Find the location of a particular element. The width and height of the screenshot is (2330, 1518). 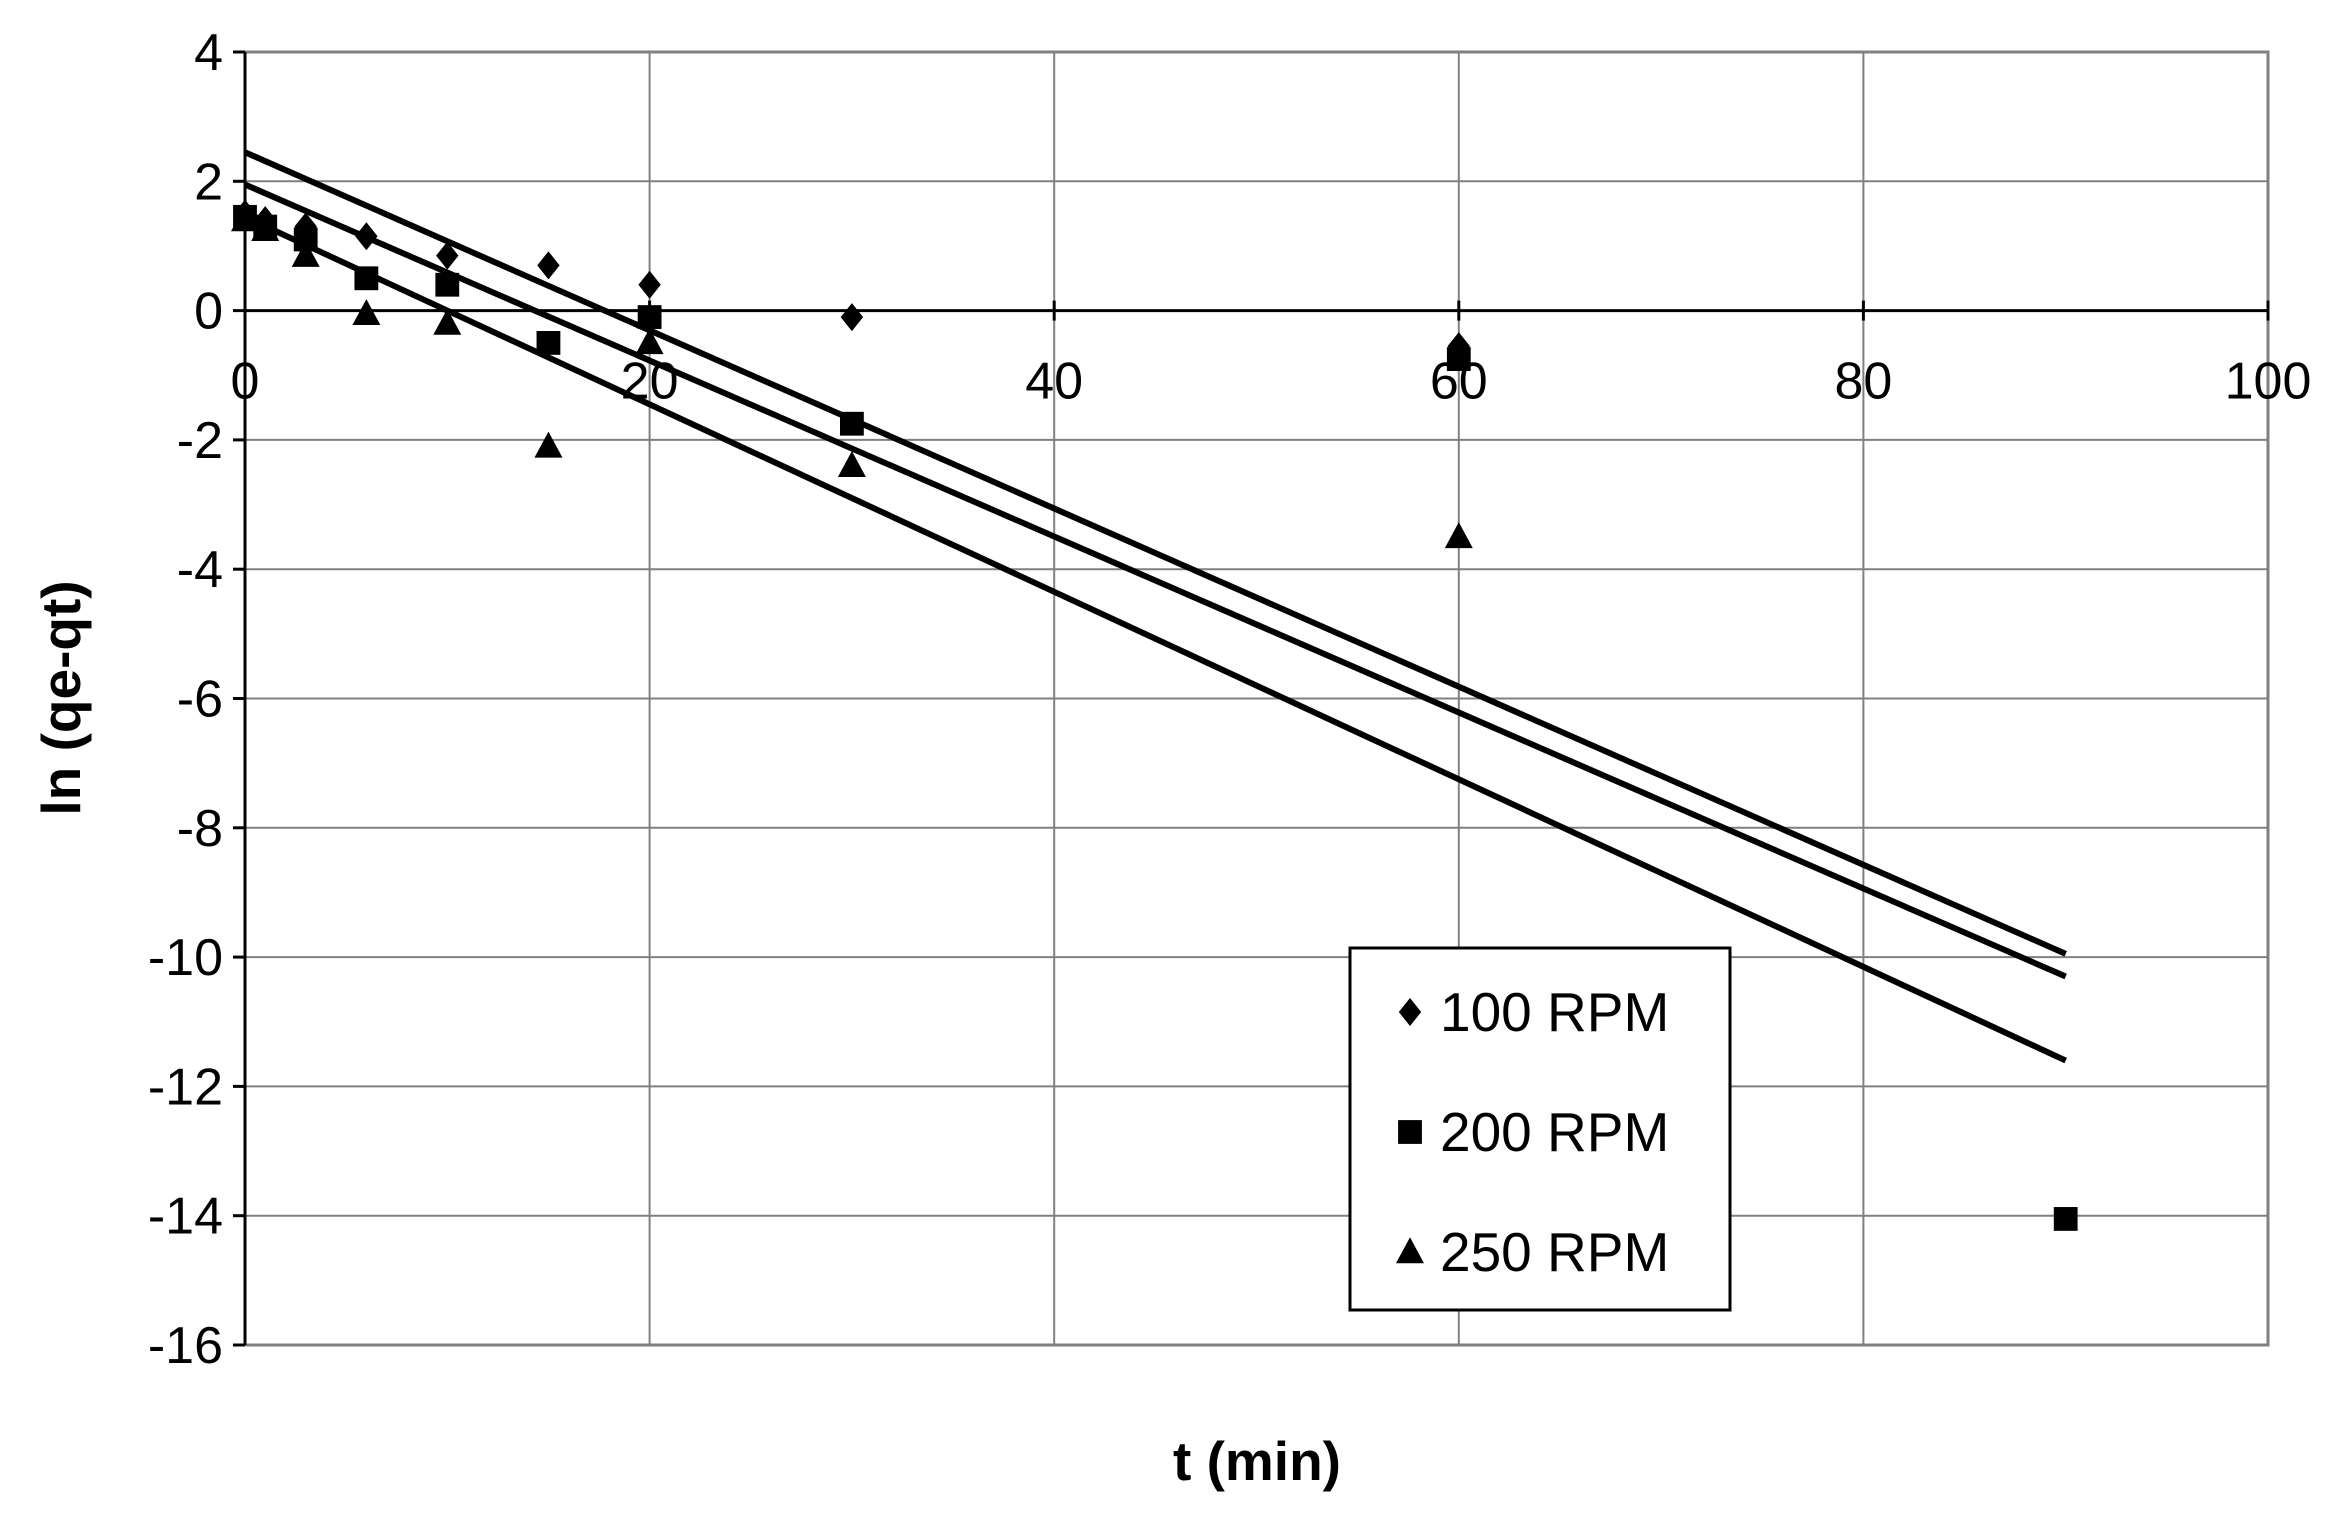

y-axis-title: ln (qe-qt) is located at coordinates (61, 697).